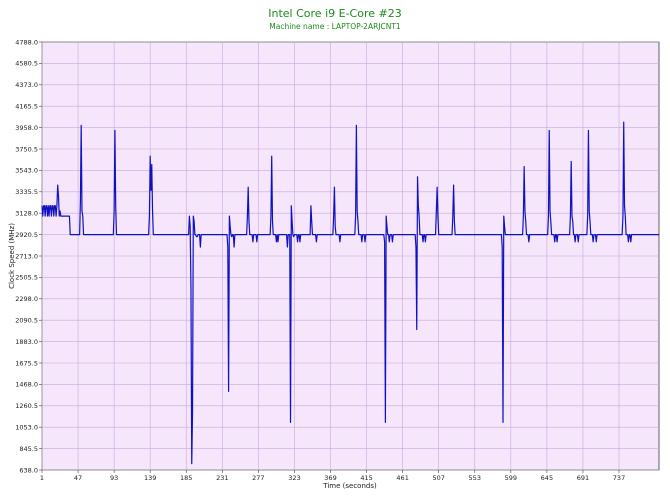 This screenshot has width=670, height=502. What do you see at coordinates (475, 478) in the screenshot?
I see `x-tick-label: 553` at bounding box center [475, 478].